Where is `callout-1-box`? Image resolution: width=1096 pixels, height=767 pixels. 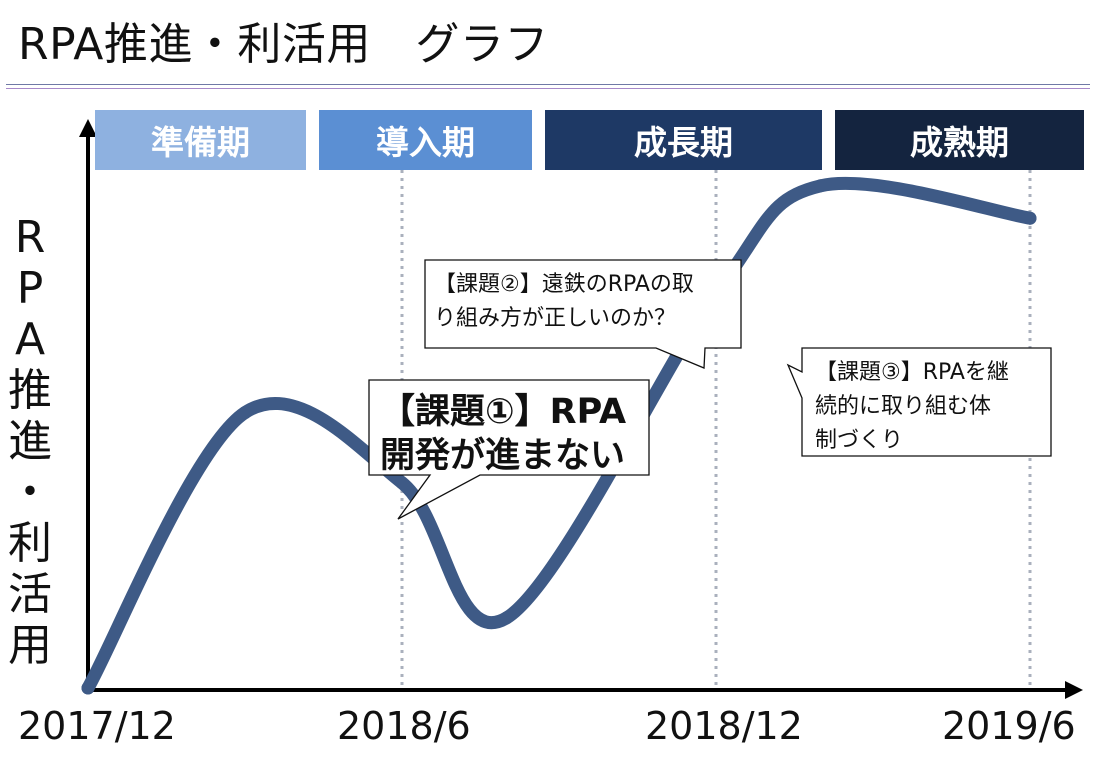
callout-1-box is located at coordinates (509, 449).